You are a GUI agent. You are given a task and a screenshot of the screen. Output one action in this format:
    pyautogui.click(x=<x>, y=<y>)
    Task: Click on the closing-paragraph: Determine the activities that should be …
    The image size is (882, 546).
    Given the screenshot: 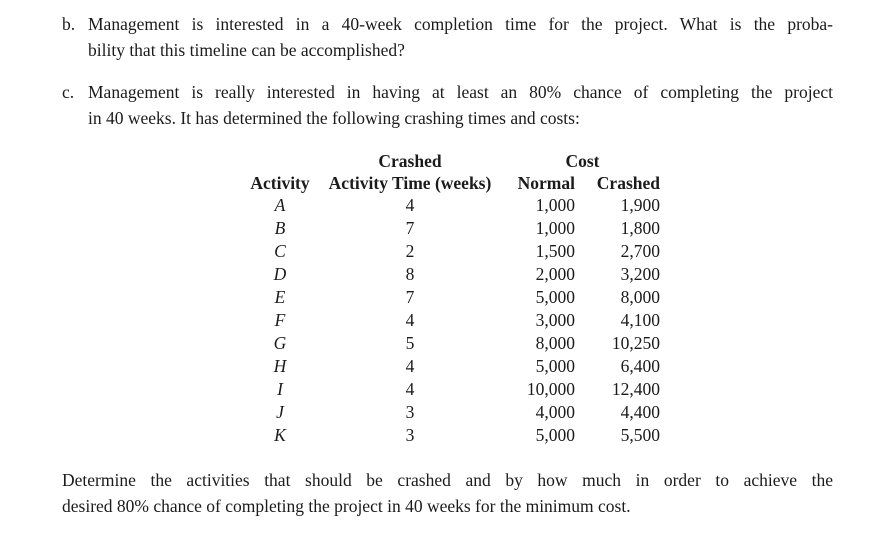 What is the action you would take?
    pyautogui.click(x=447, y=493)
    